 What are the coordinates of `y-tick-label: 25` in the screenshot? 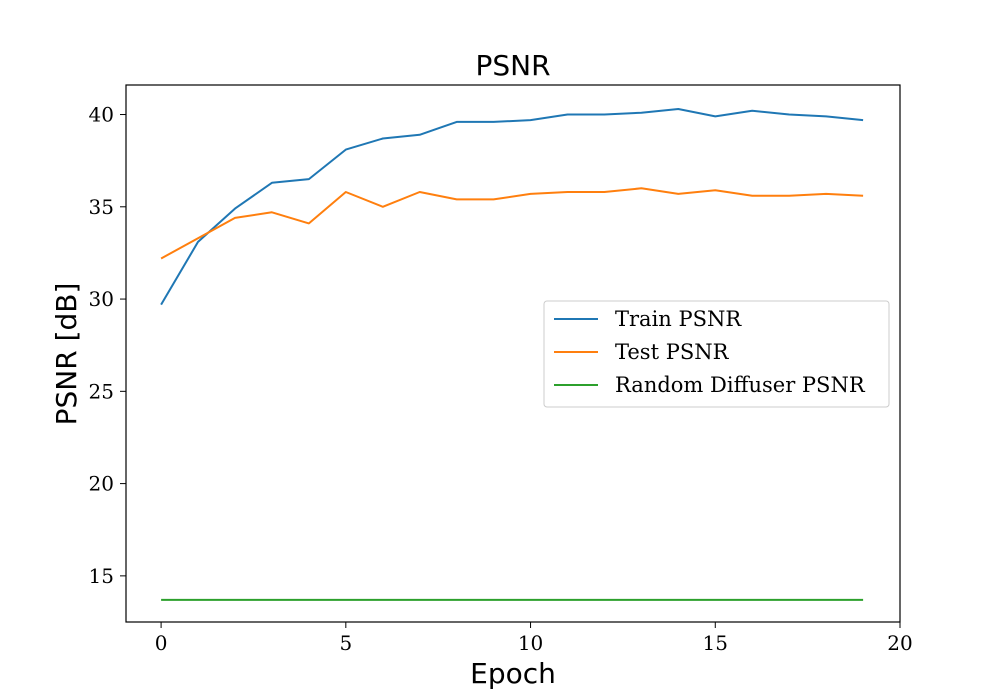 It's located at (101, 391).